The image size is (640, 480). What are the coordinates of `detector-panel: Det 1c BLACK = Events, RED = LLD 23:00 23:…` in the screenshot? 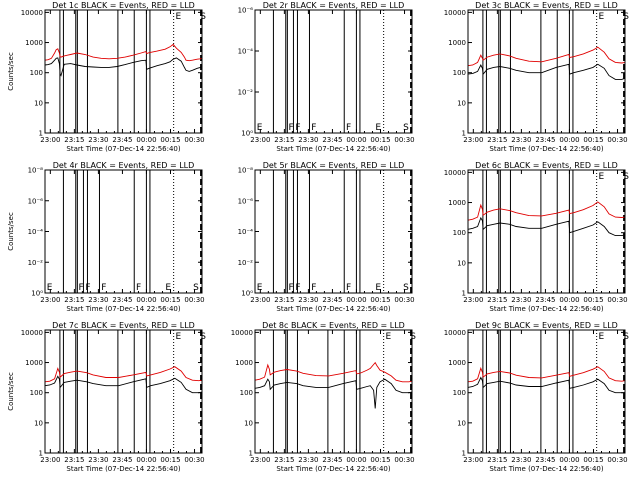 It's located at (106, 77).